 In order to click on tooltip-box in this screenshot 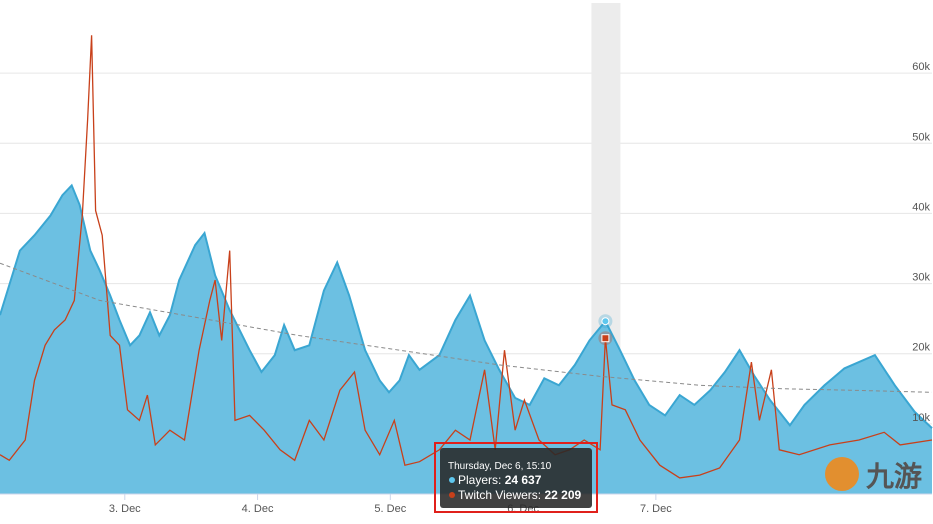, I will do `click(516, 478)`.